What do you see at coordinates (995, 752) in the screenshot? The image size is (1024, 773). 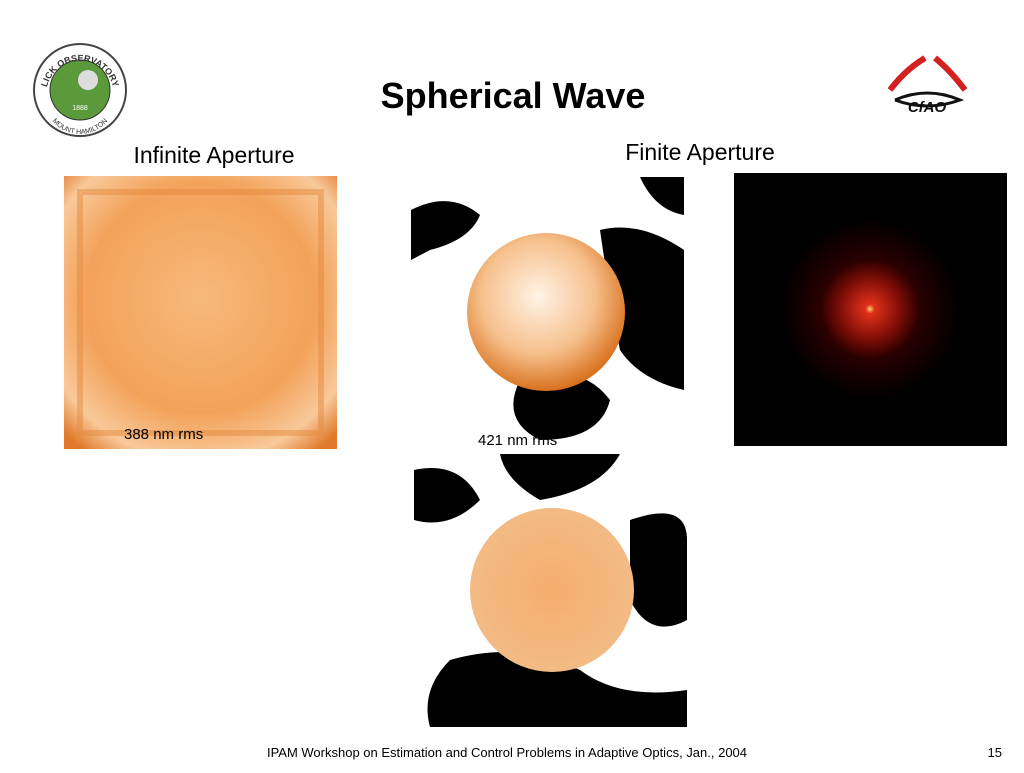 I see `page-number: 15` at bounding box center [995, 752].